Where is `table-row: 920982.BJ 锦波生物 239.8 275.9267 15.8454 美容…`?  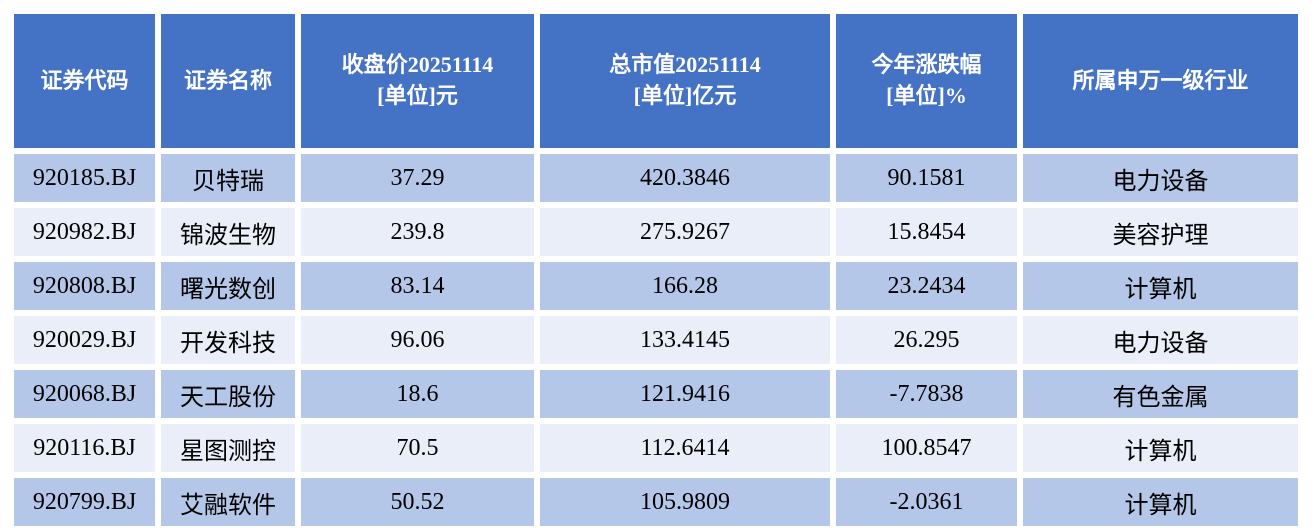
table-row: 920982.BJ 锦波生物 239.8 275.9267 15.8454 美容… is located at coordinates (656, 232).